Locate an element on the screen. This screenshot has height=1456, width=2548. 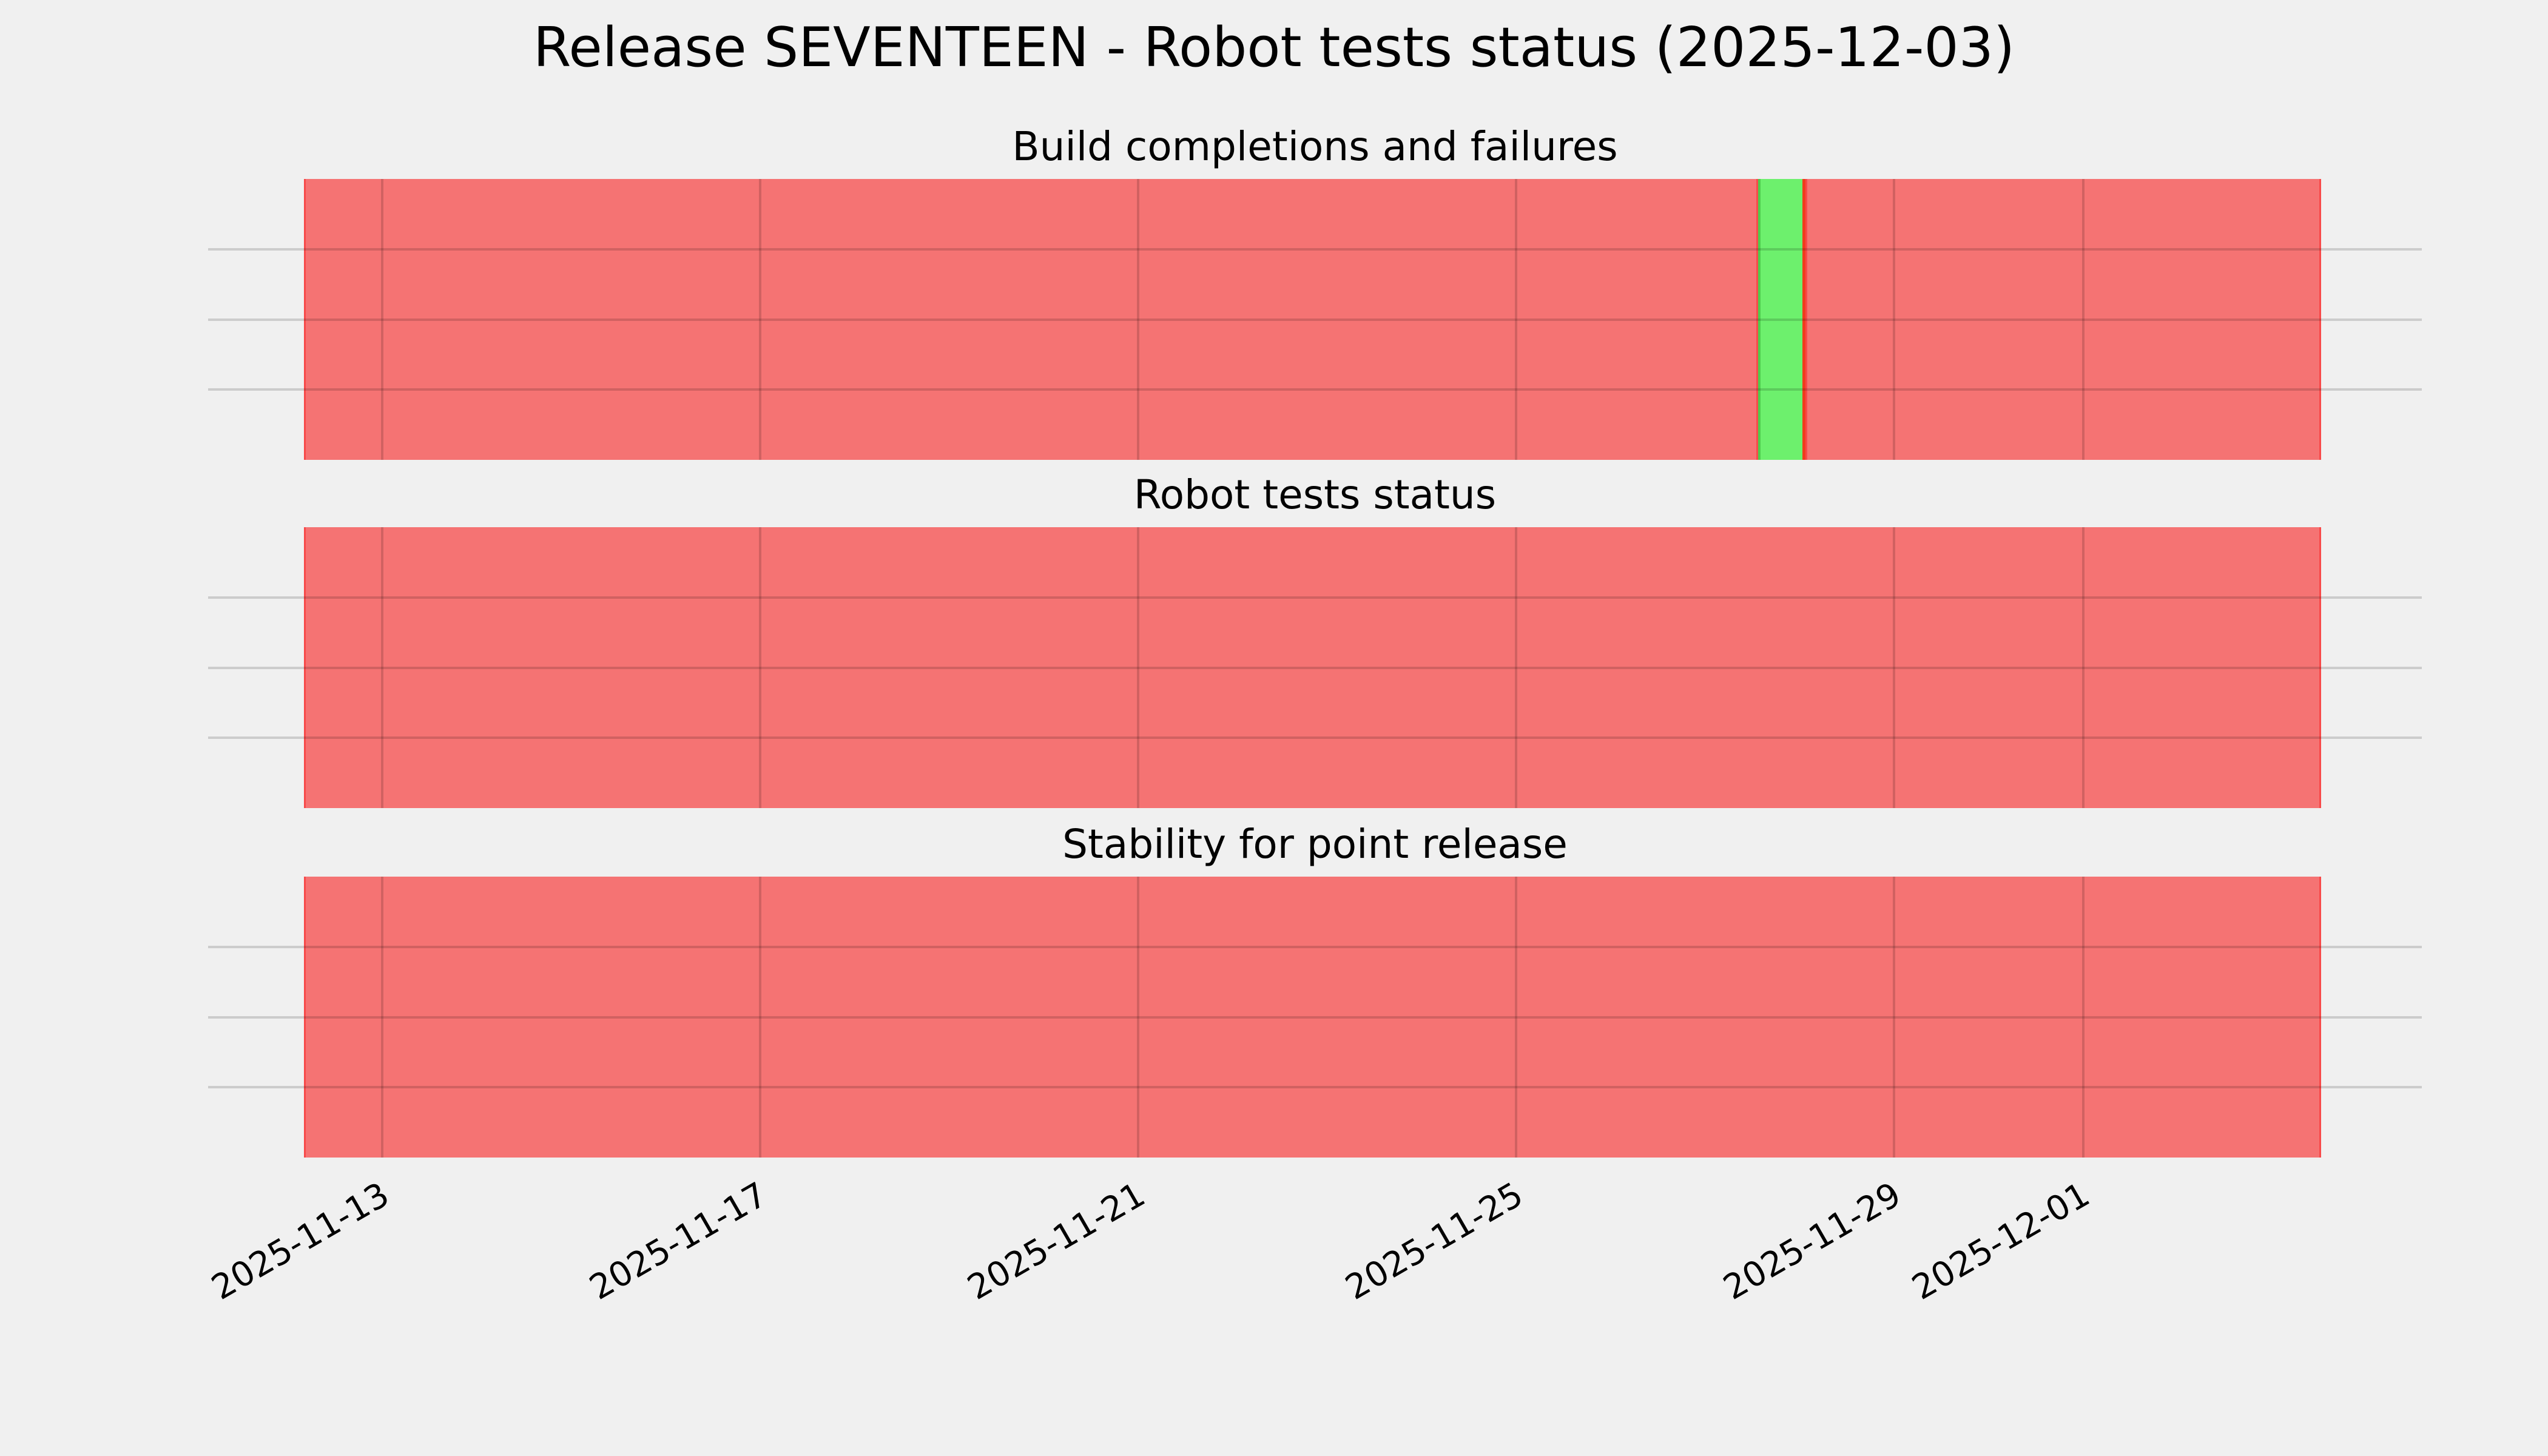
x-tick-label: 2025-11-13 is located at coordinates (300, 1241).